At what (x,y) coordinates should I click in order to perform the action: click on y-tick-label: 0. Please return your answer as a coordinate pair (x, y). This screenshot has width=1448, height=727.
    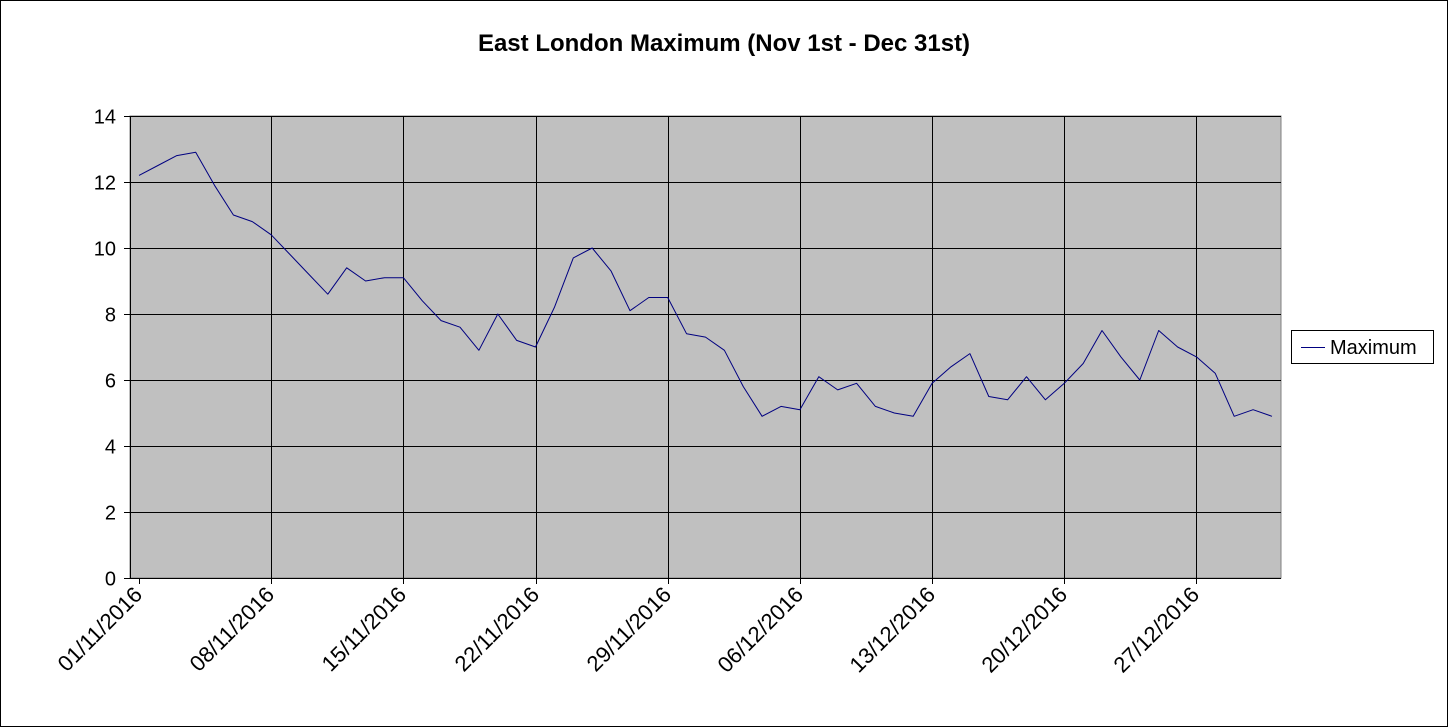
    Looking at the image, I should click on (110, 580).